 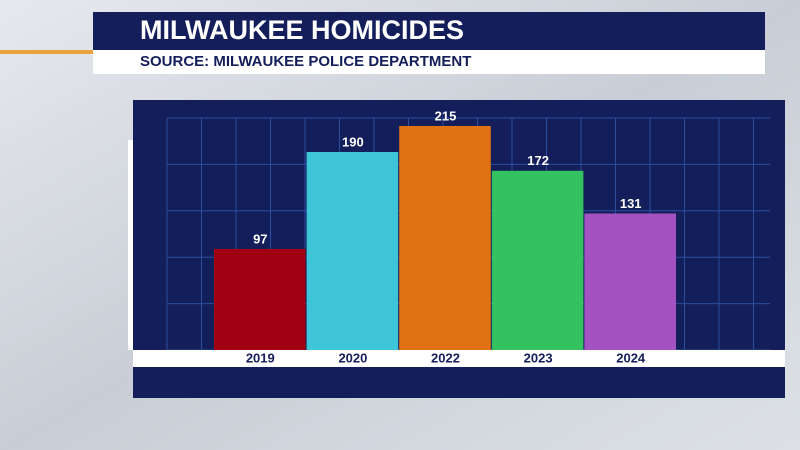 I want to click on panel-edge, so click(x=130, y=245).